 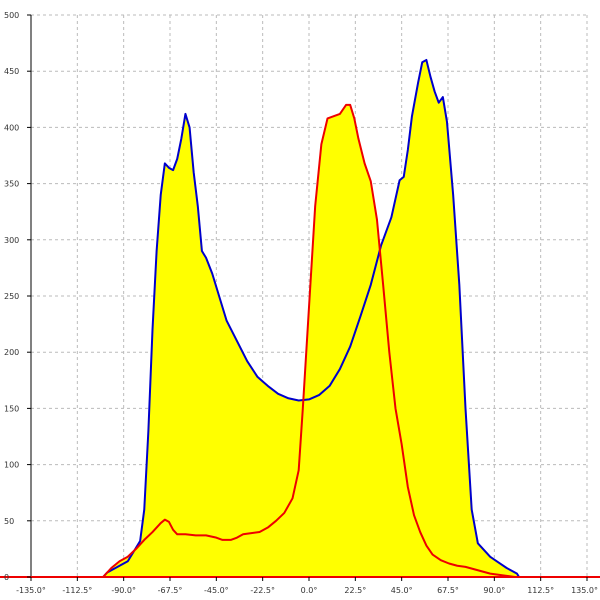 I want to click on x-tick-label: -90.0°, so click(x=123, y=590).